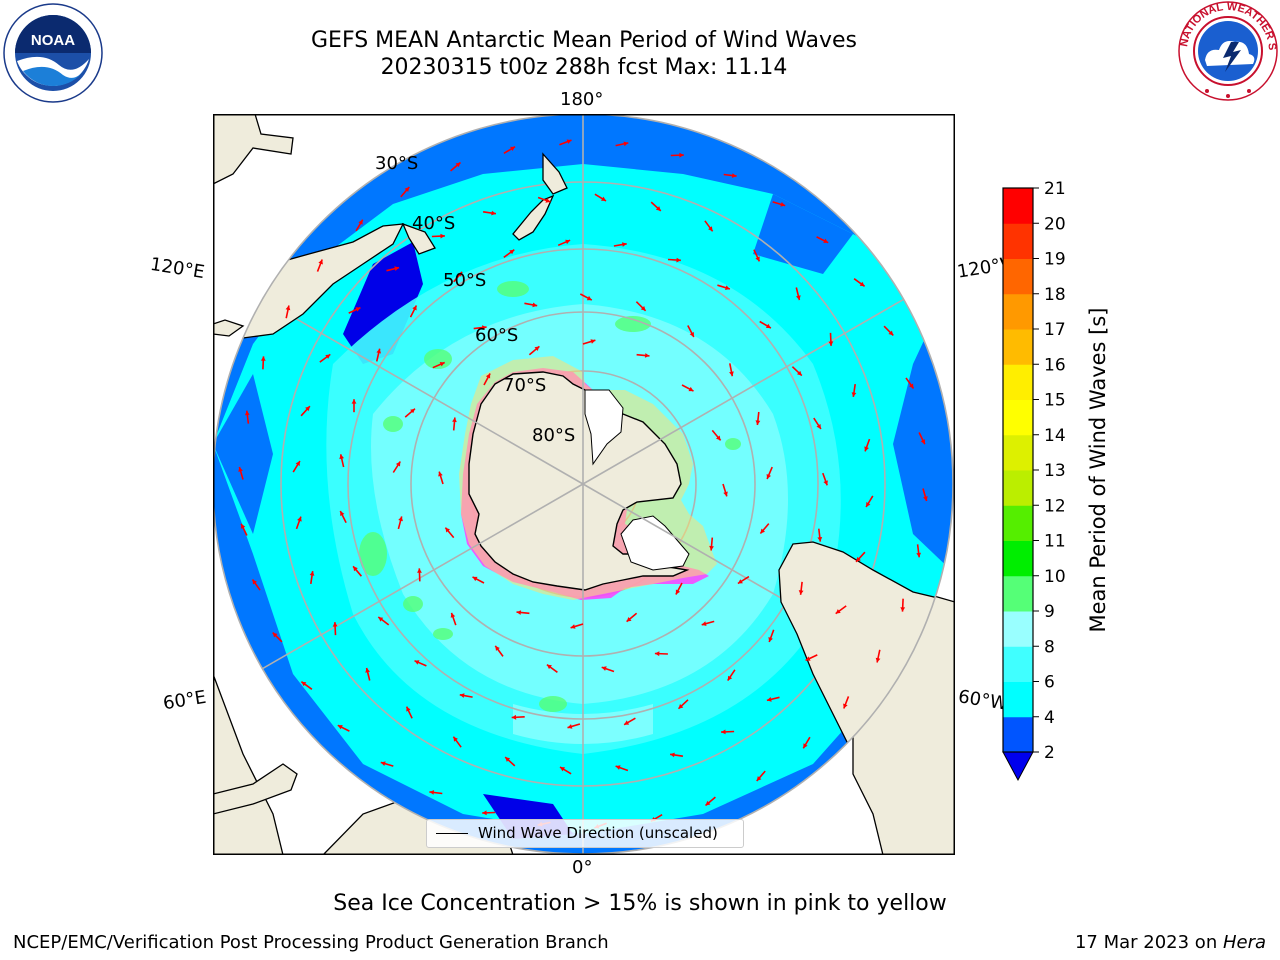 This screenshot has width=1280, height=960. What do you see at coordinates (1055, 471) in the screenshot?
I see `colorbar-tick-label: 13` at bounding box center [1055, 471].